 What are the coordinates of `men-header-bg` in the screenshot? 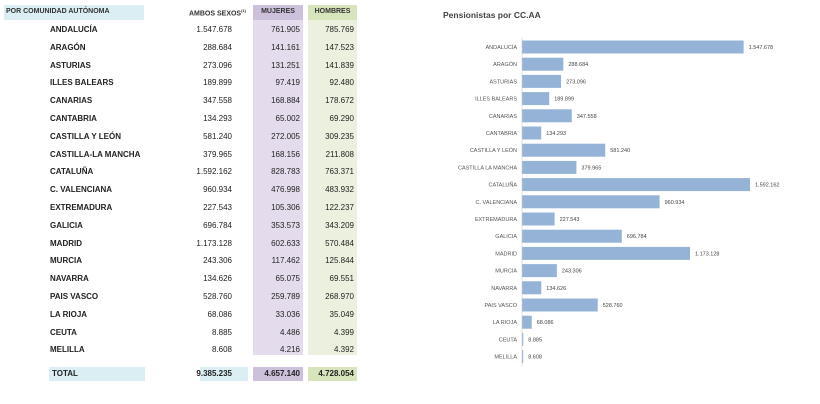 It's located at (332, 12).